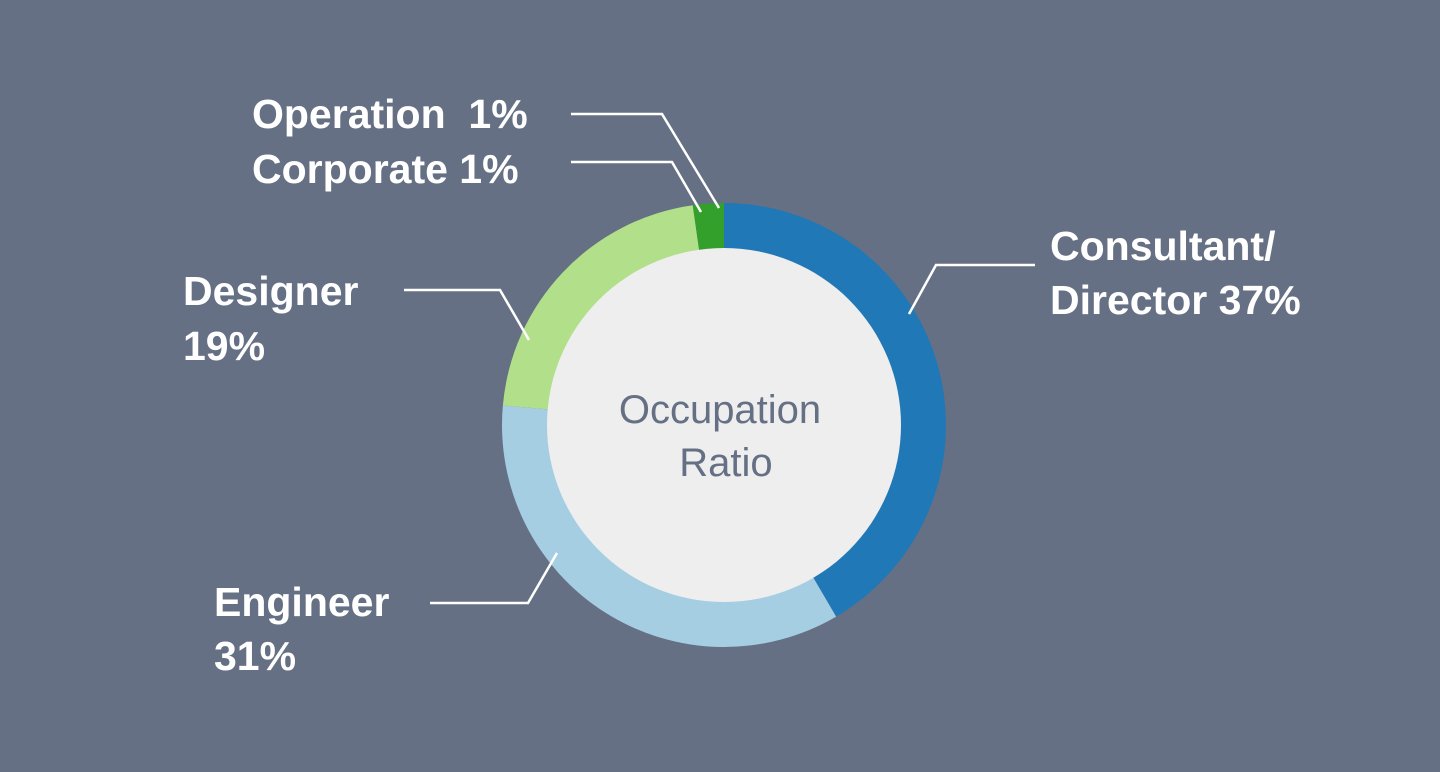  Describe the element at coordinates (494, 578) in the screenshot. I see `leader-line-engineer` at that location.